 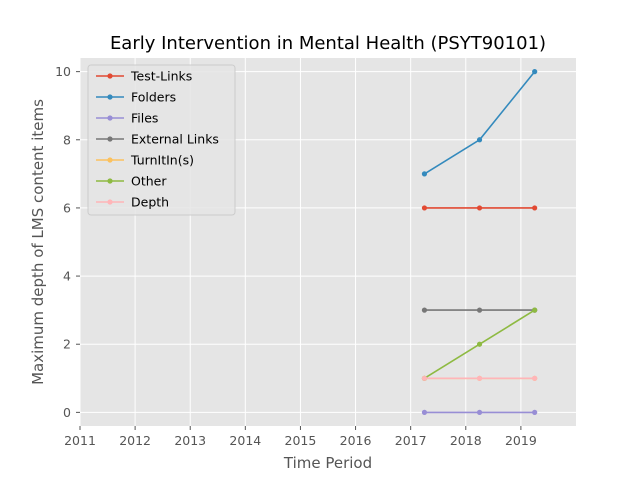 I want to click on legend-label: Files, so click(x=144, y=118).